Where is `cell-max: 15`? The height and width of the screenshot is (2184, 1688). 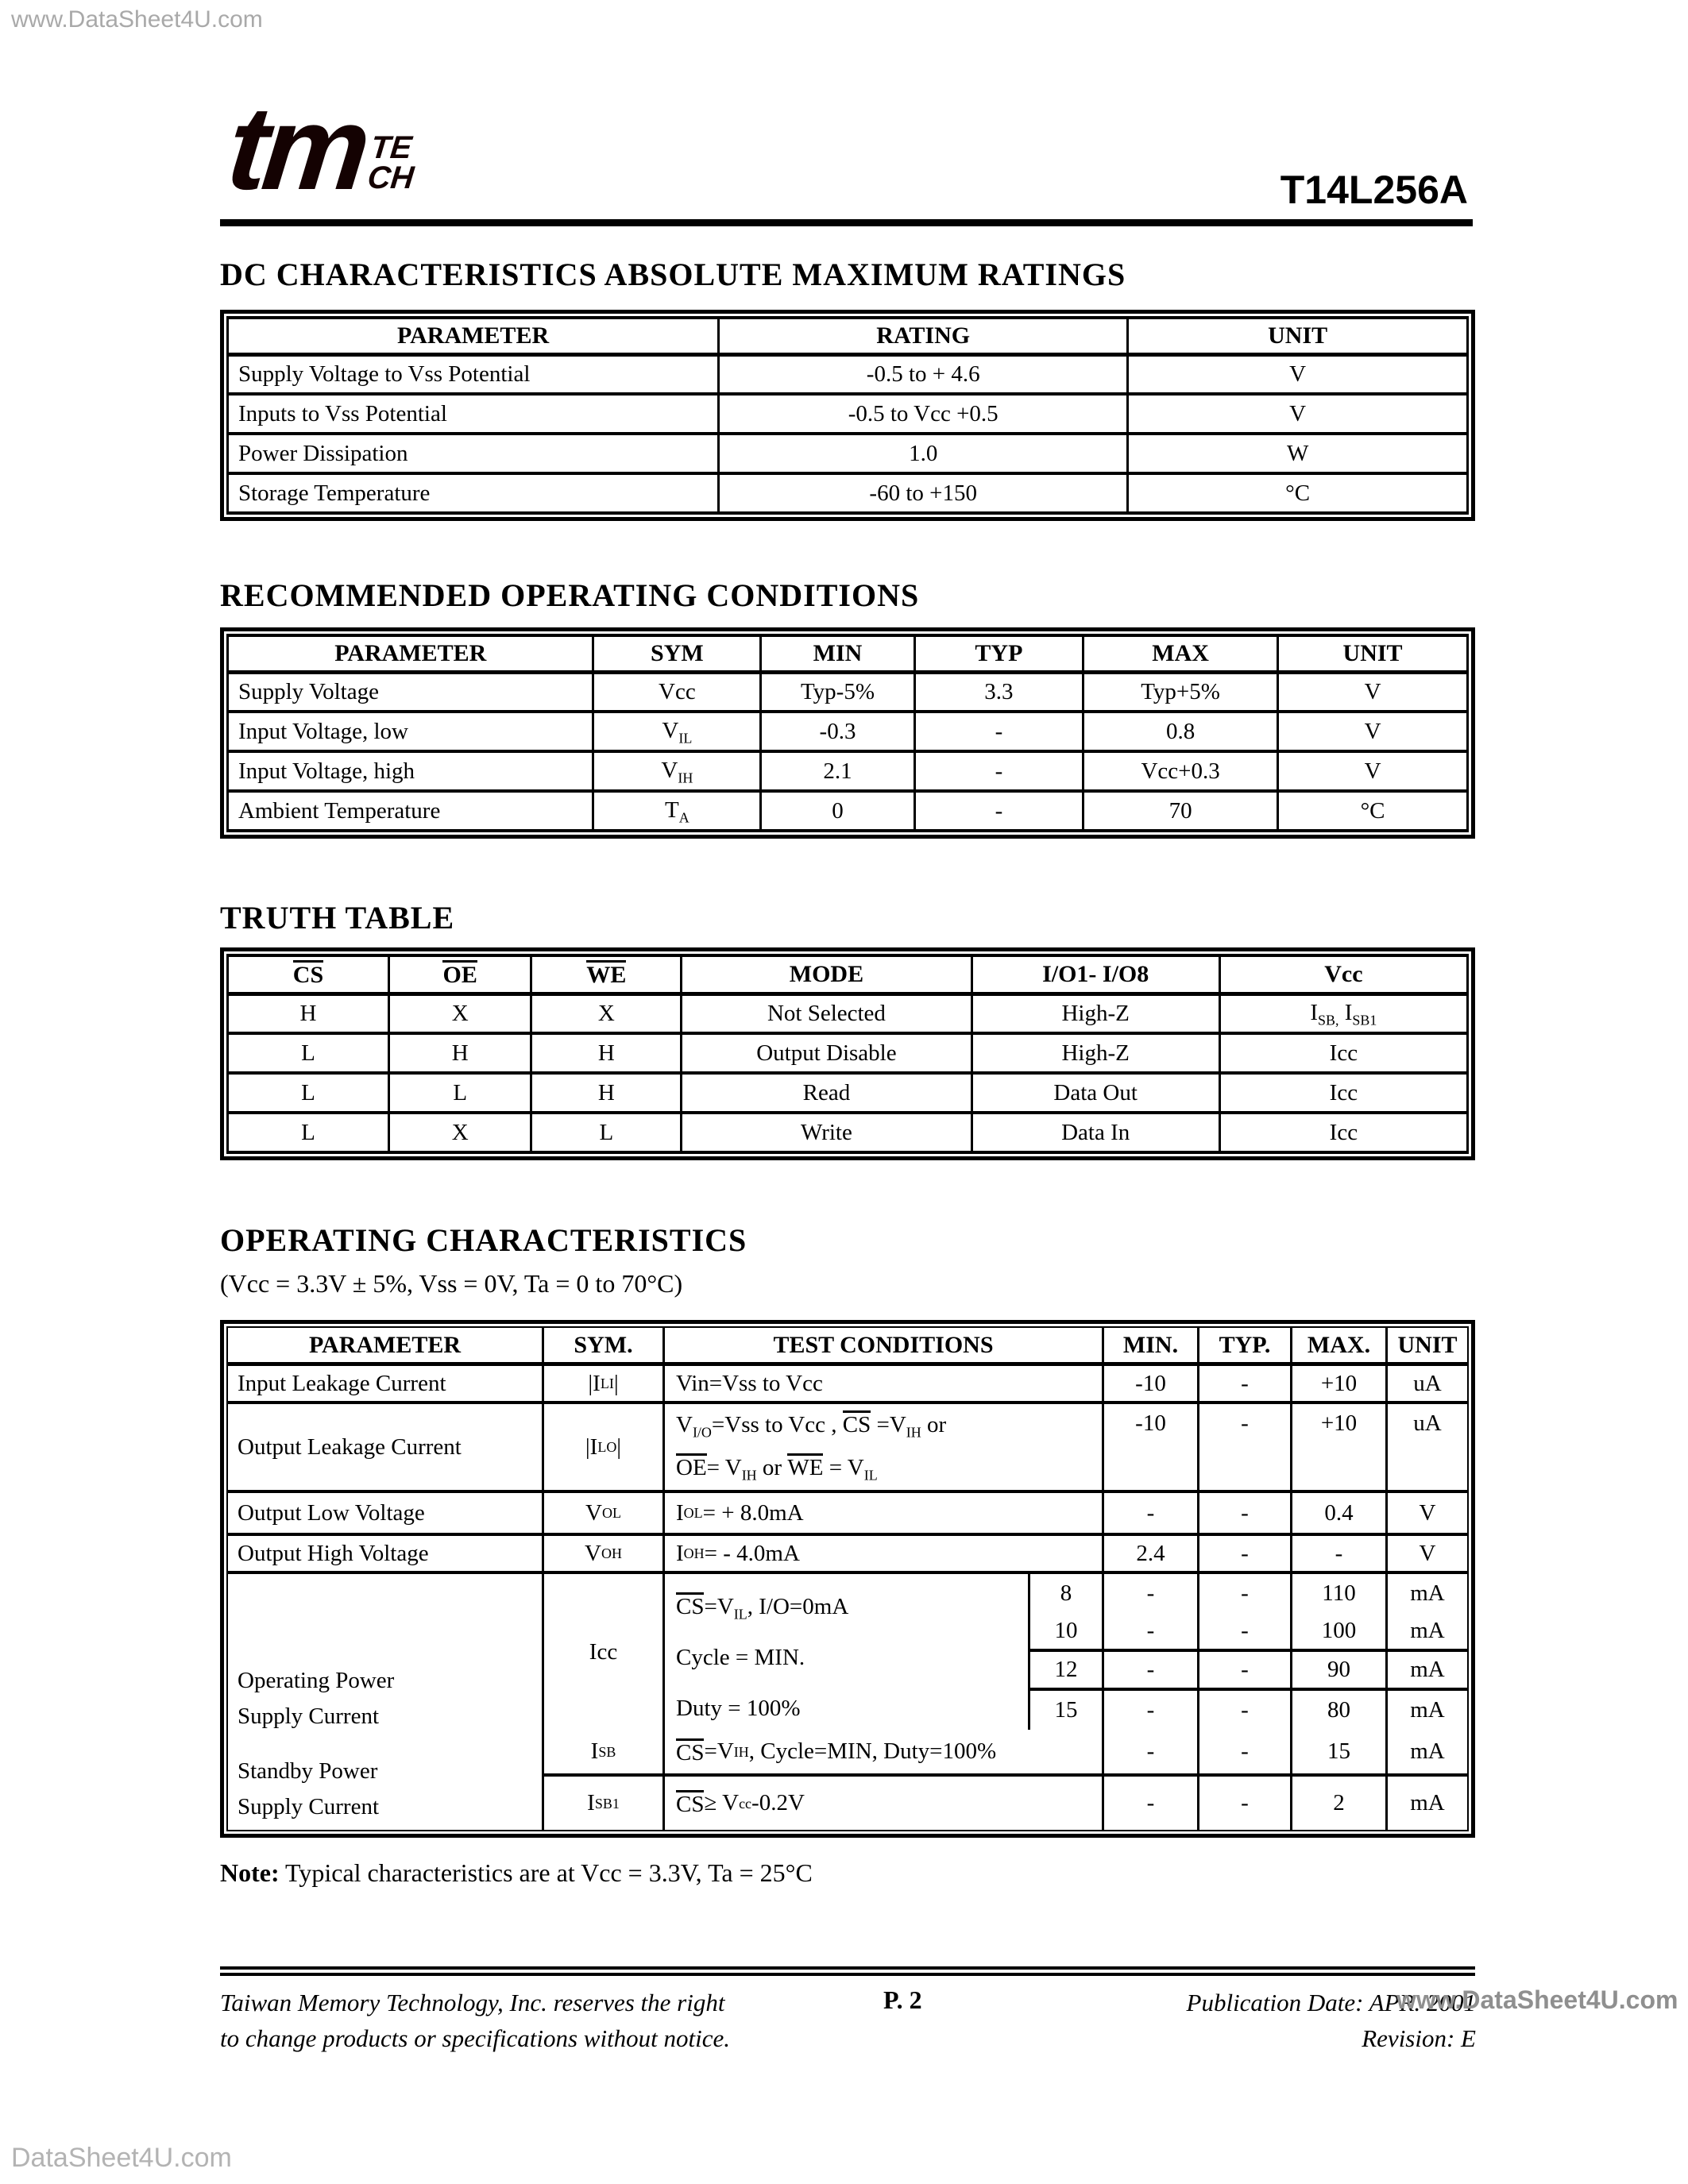 cell-max: 15 is located at coordinates (1340, 1754).